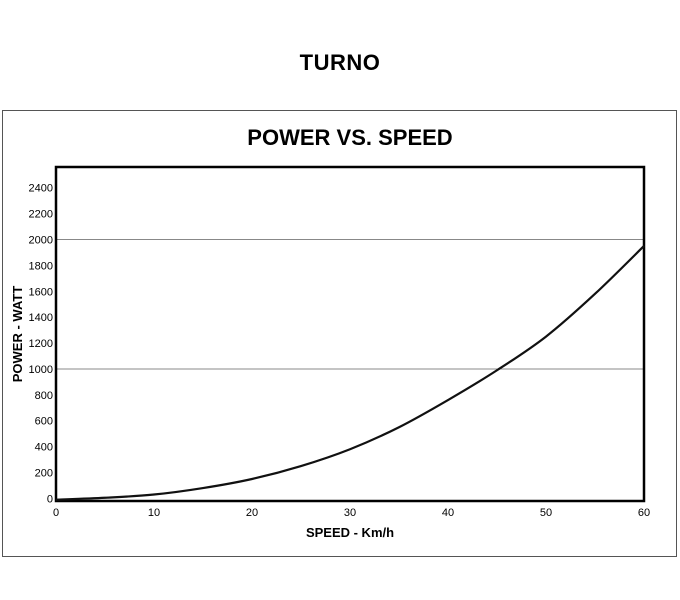 This screenshot has height=600, width=680. What do you see at coordinates (41, 370) in the screenshot?
I see `y-tick-label: 1000` at bounding box center [41, 370].